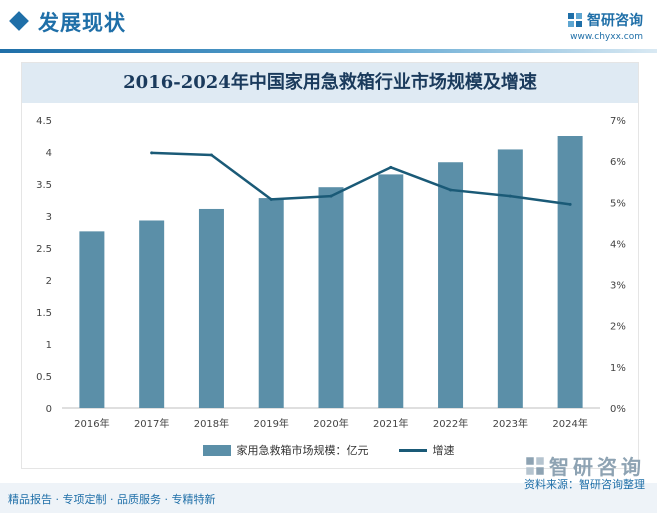 This screenshot has width=657, height=513. What do you see at coordinates (535, 465) in the screenshot?
I see `footer-logo-icon` at bounding box center [535, 465].